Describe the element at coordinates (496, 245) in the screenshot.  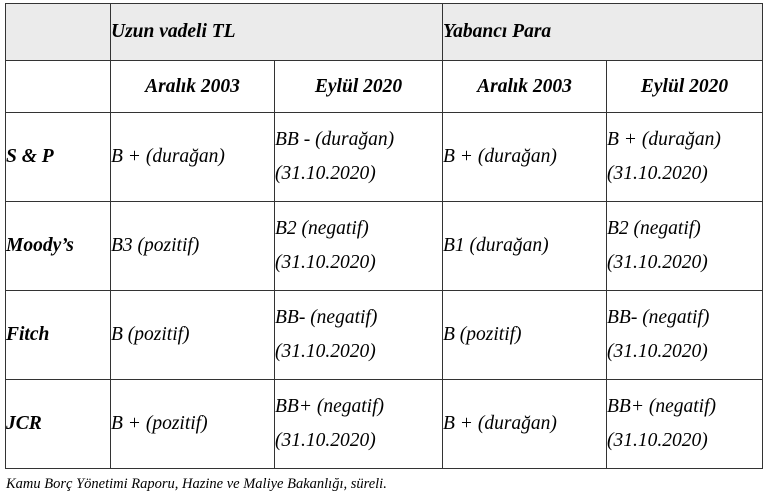
I see `rating-value: B1 (durağan)` at that location.